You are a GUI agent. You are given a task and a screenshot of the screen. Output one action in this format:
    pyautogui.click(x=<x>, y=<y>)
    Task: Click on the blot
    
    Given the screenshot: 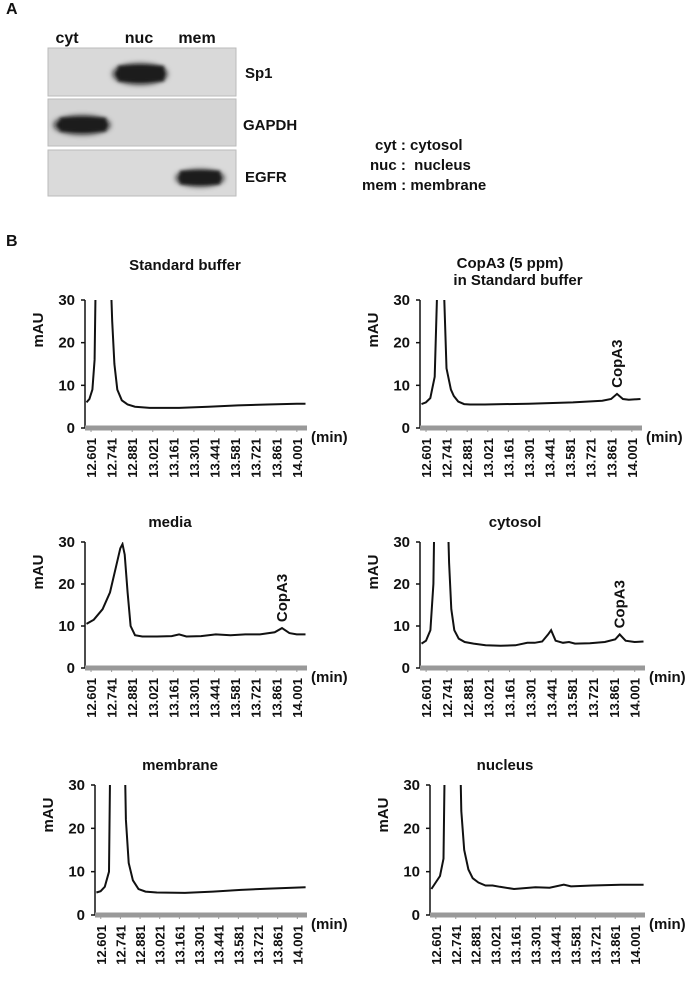 What is the action you would take?
    pyautogui.click(x=142, y=122)
    